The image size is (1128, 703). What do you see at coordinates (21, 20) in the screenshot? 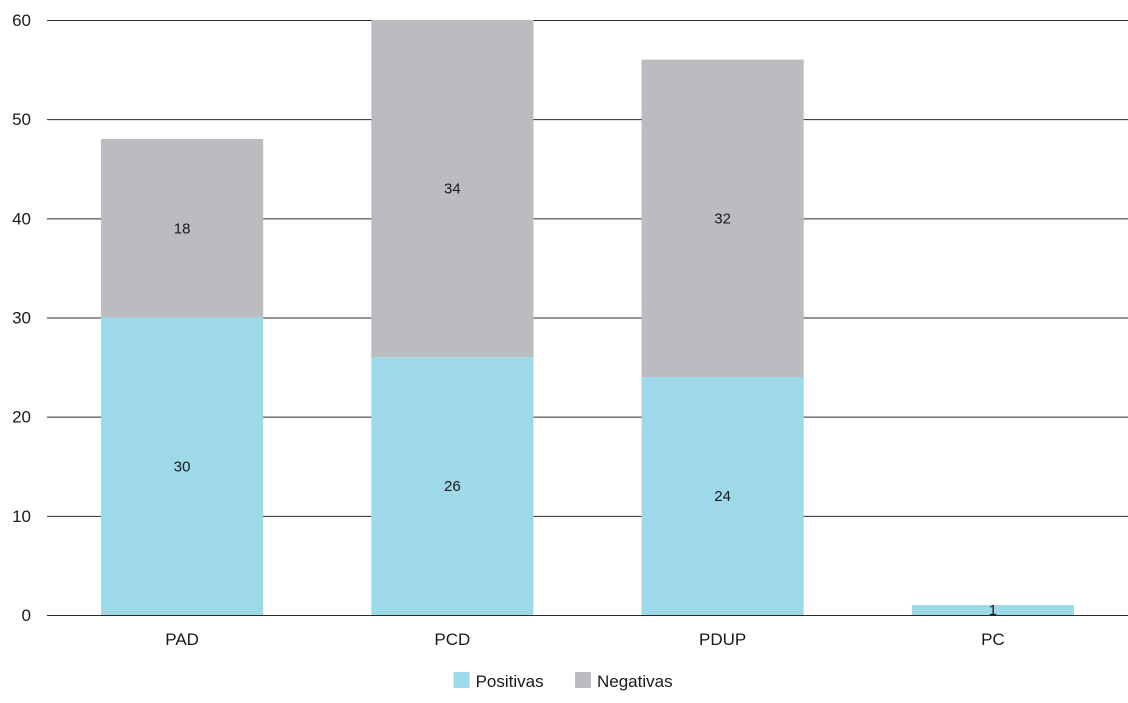
I see `y-tick-label-60: 60` at bounding box center [21, 20].